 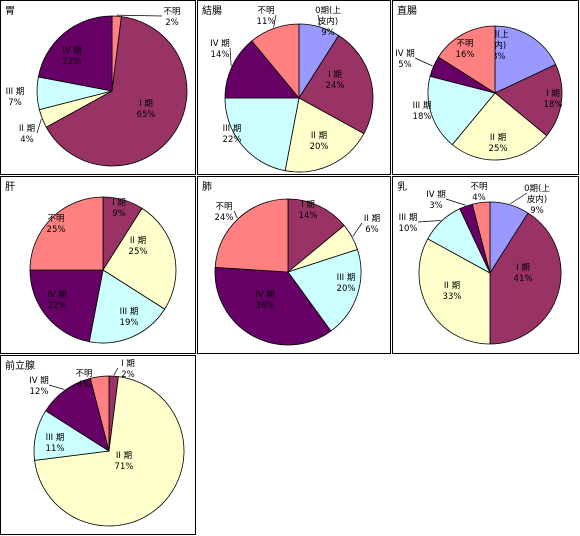 I want to click on pie-panel-4: 肺 I 期 14% II 期 6% III 期 20% IV 期 36% 不明 24%, so click(x=294, y=265).